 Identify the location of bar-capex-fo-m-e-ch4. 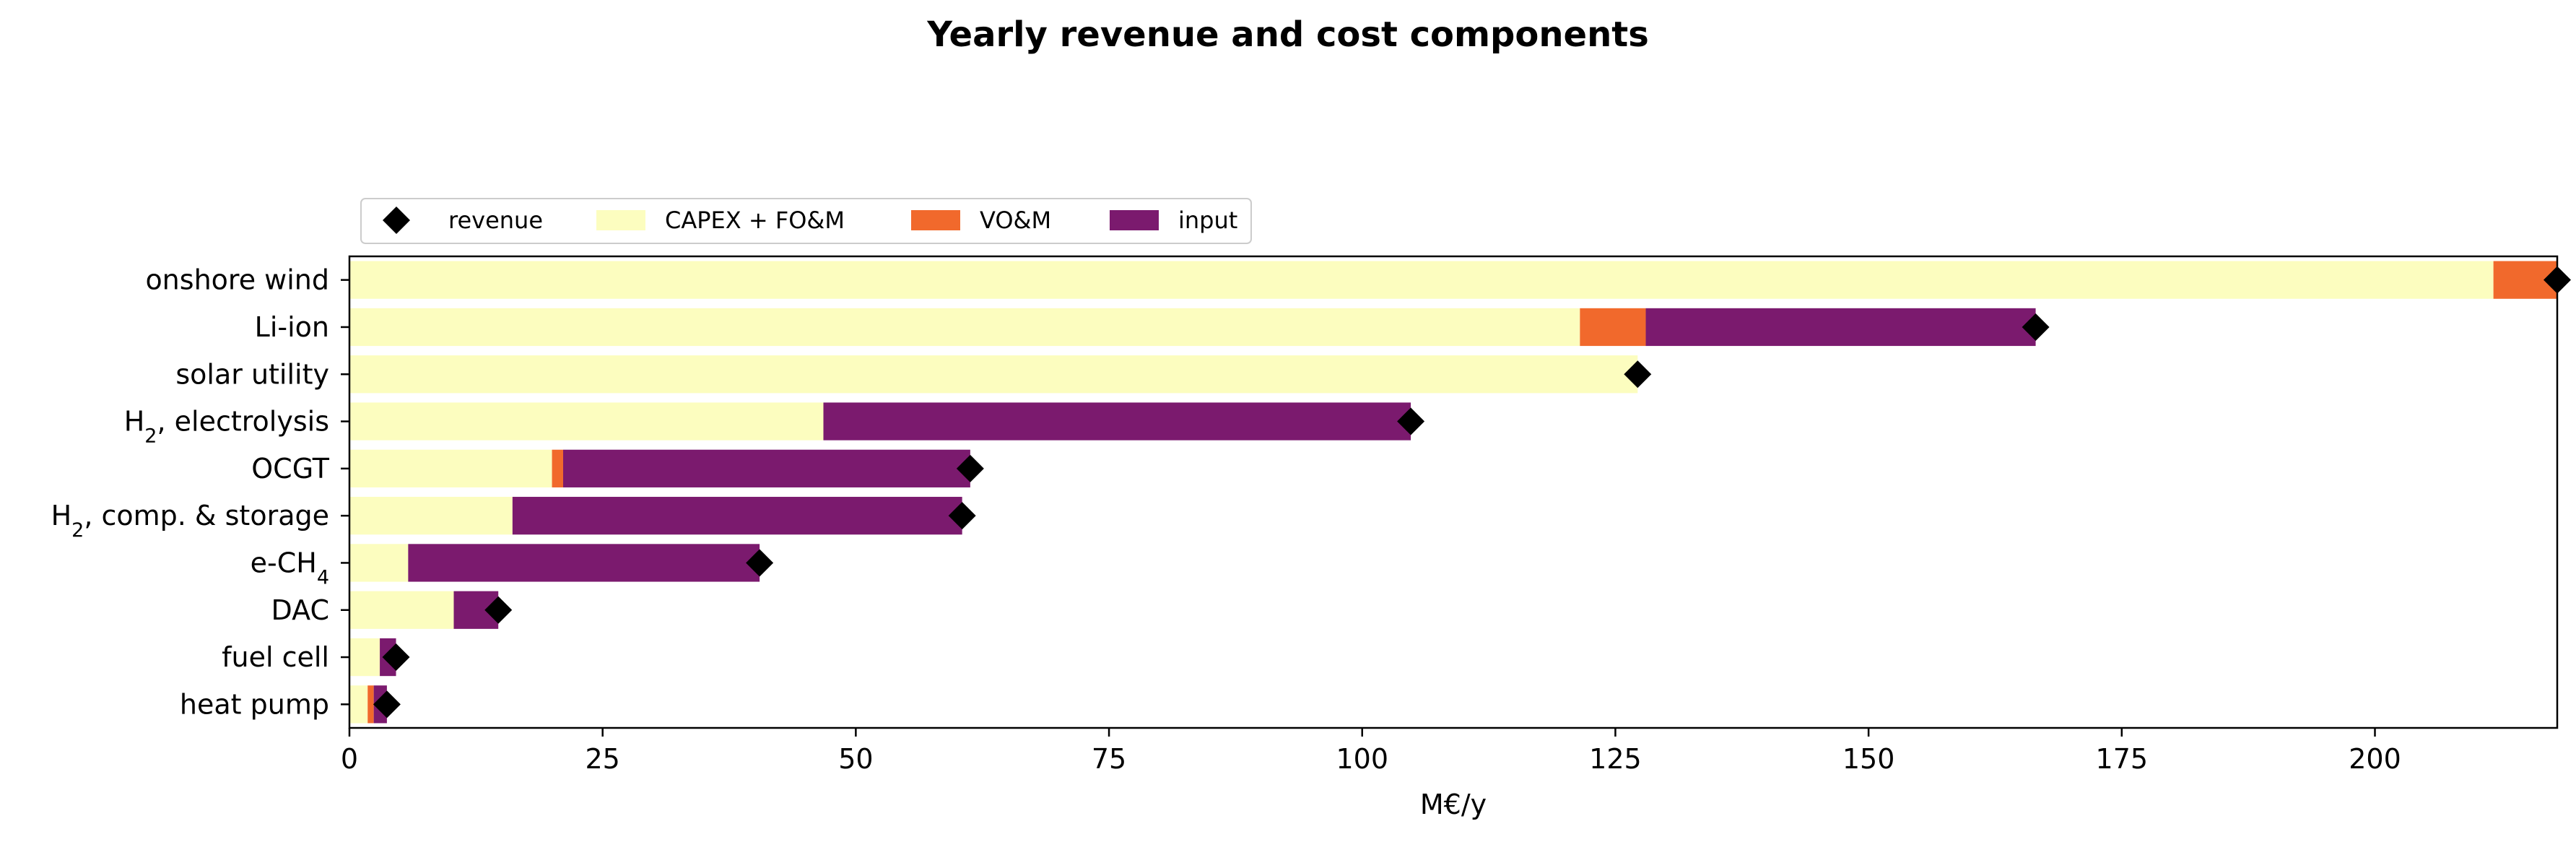
(379, 563).